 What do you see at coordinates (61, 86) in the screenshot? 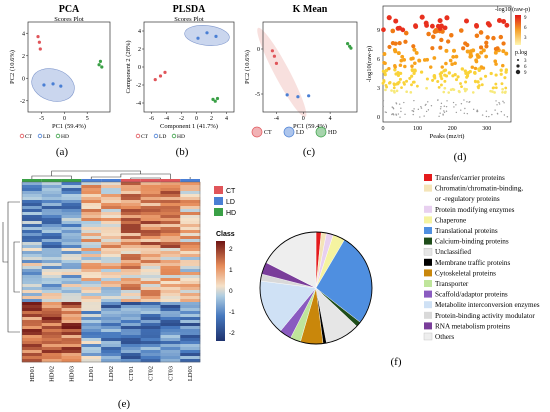
I see `data-point-ld` at bounding box center [61, 86].